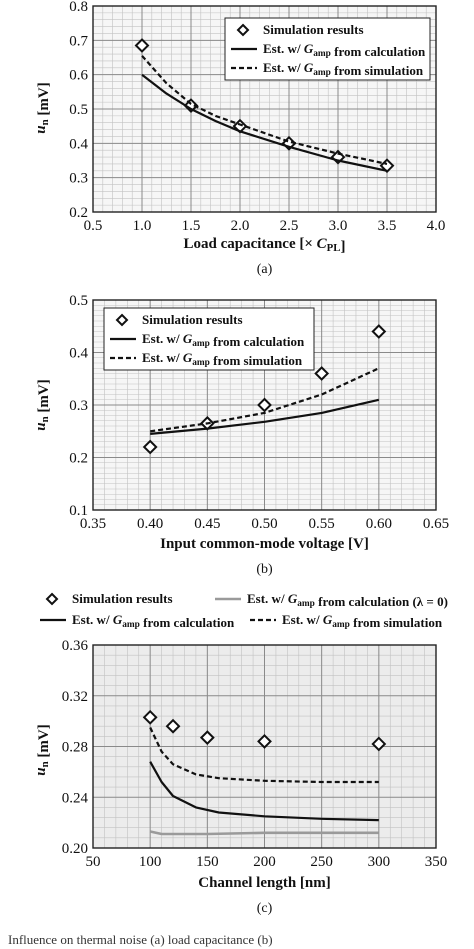 This screenshot has width=474, height=949. What do you see at coordinates (150, 524) in the screenshot?
I see `x-tick-label: 0.40` at bounding box center [150, 524].